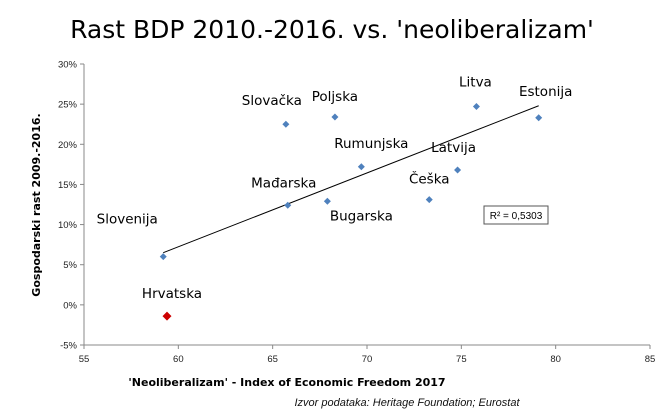  Describe the element at coordinates (71, 206) in the screenshot. I see `y-axis-ticks: -5% 0% 5% 10% 15% 20% 25% 30%` at that location.